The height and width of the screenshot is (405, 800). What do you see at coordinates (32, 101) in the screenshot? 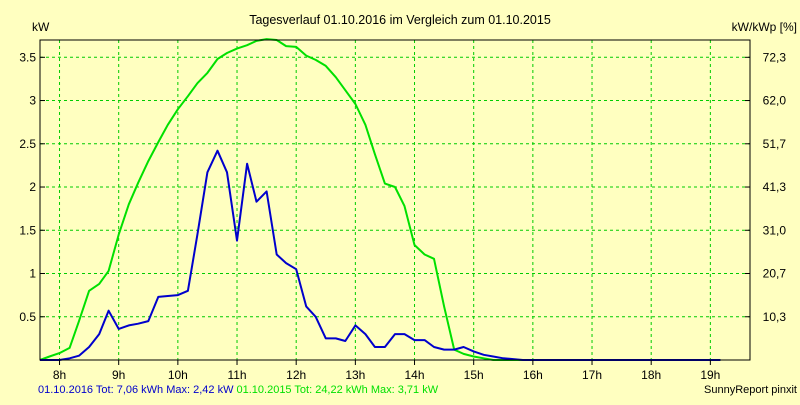
I see `y-tick-label-left: 3` at bounding box center [32, 101].